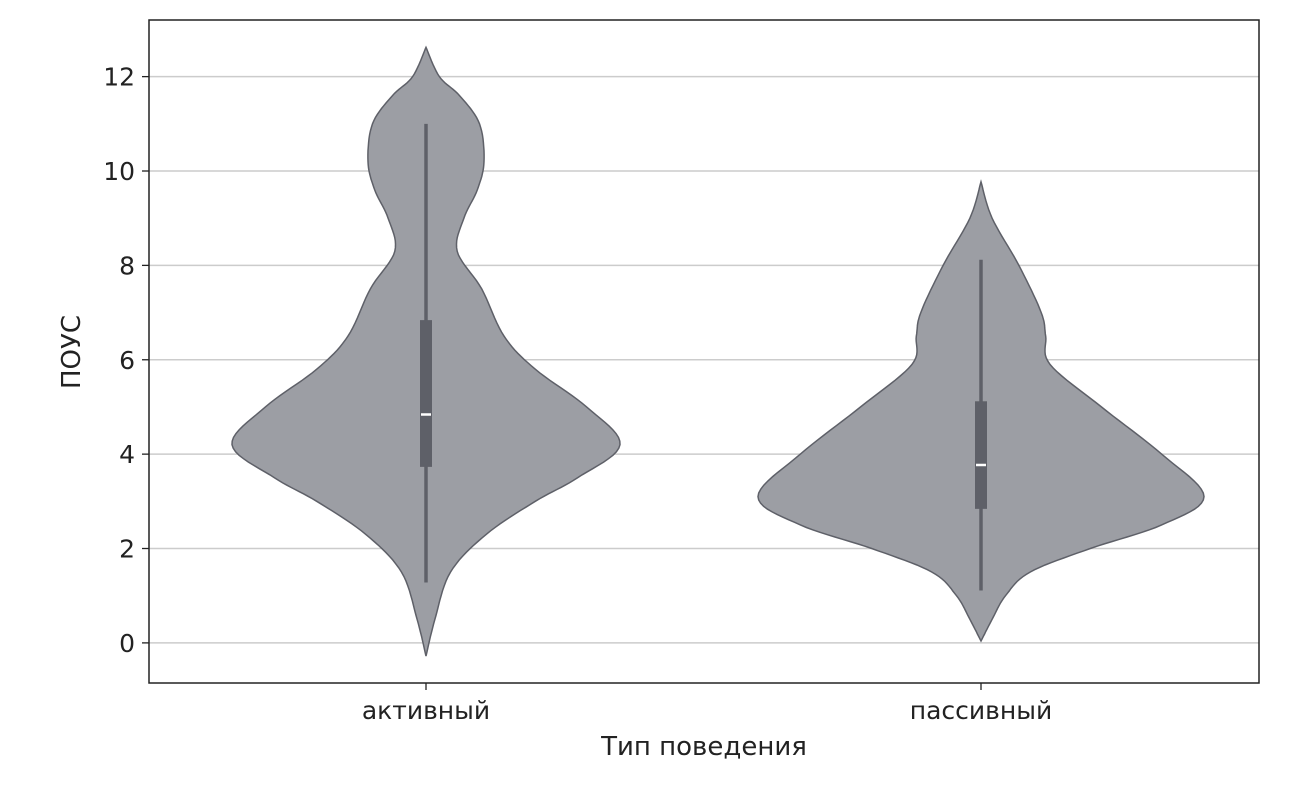  Describe the element at coordinates (707, 704) in the screenshot. I see `x-axis: активный пассивный` at that location.